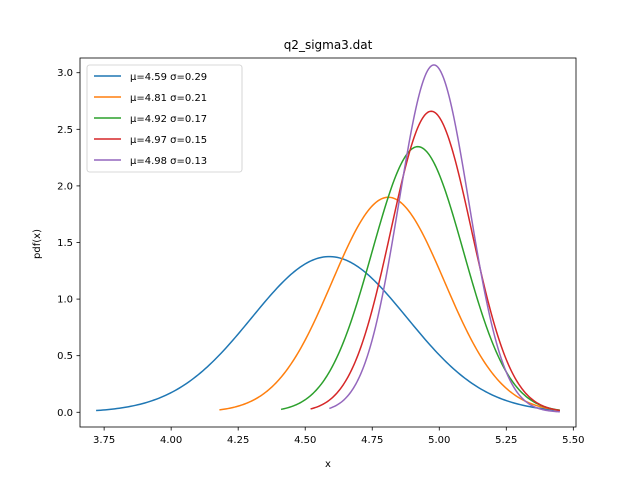 The width and height of the screenshot is (640, 480). What do you see at coordinates (168, 140) in the screenshot?
I see `legend-label-4: μ=4.97 σ=0.15` at bounding box center [168, 140].